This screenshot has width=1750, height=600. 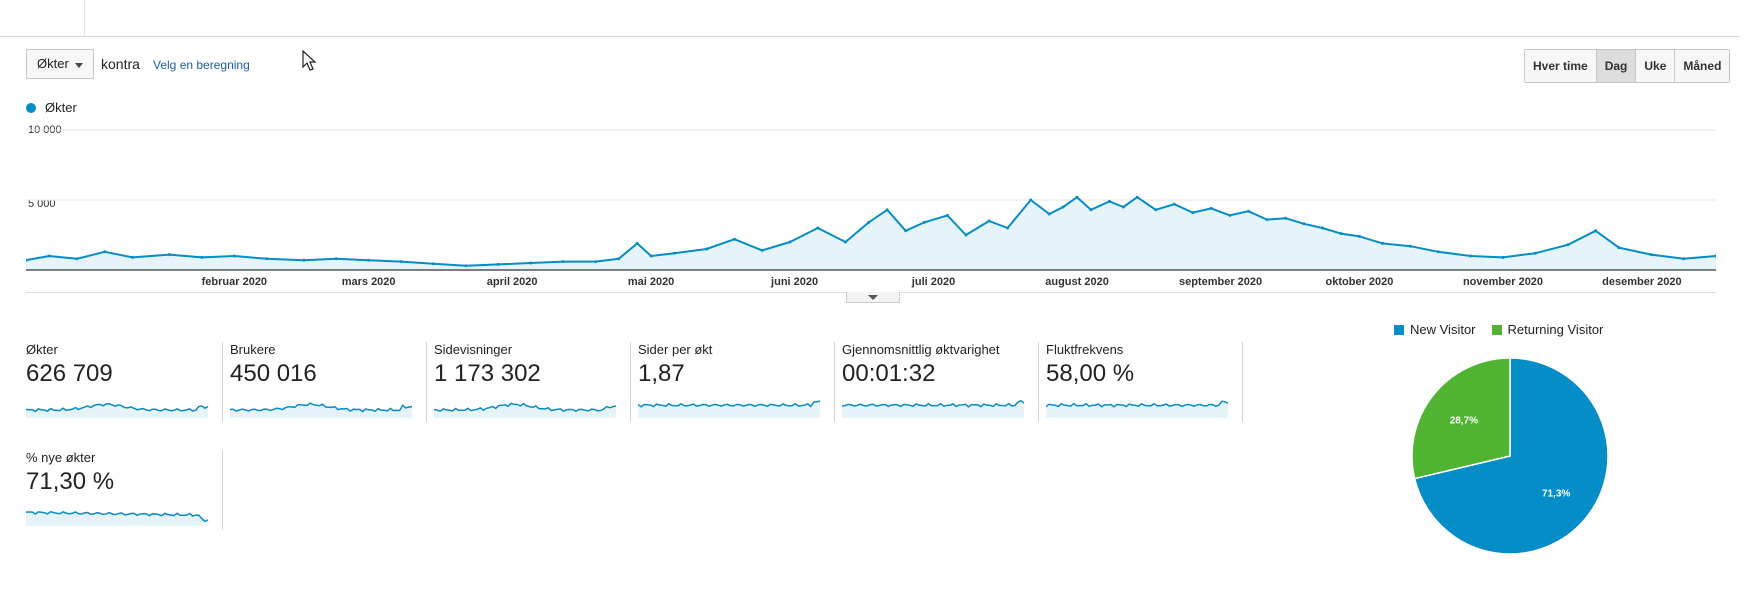 What do you see at coordinates (60, 64) in the screenshot?
I see `metric-selector-dropdown: Økter` at bounding box center [60, 64].